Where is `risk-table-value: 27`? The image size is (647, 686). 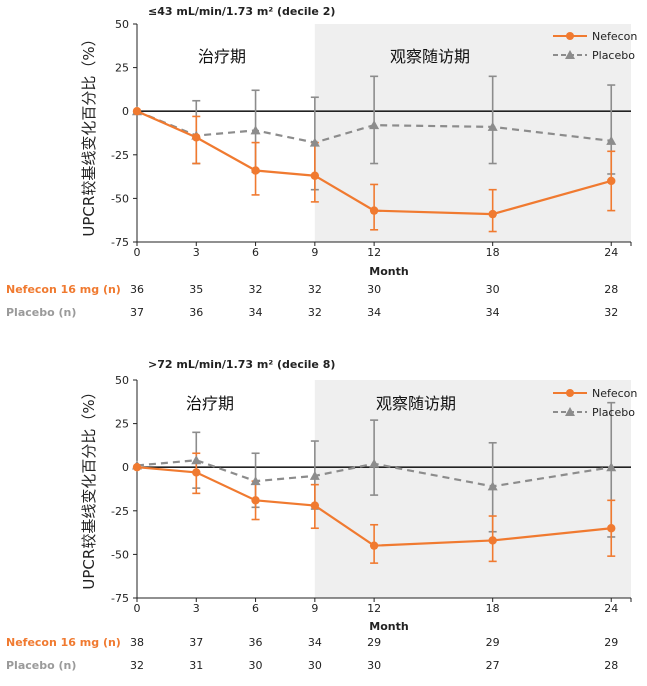
risk-table-value: 27 is located at coordinates (493, 665).